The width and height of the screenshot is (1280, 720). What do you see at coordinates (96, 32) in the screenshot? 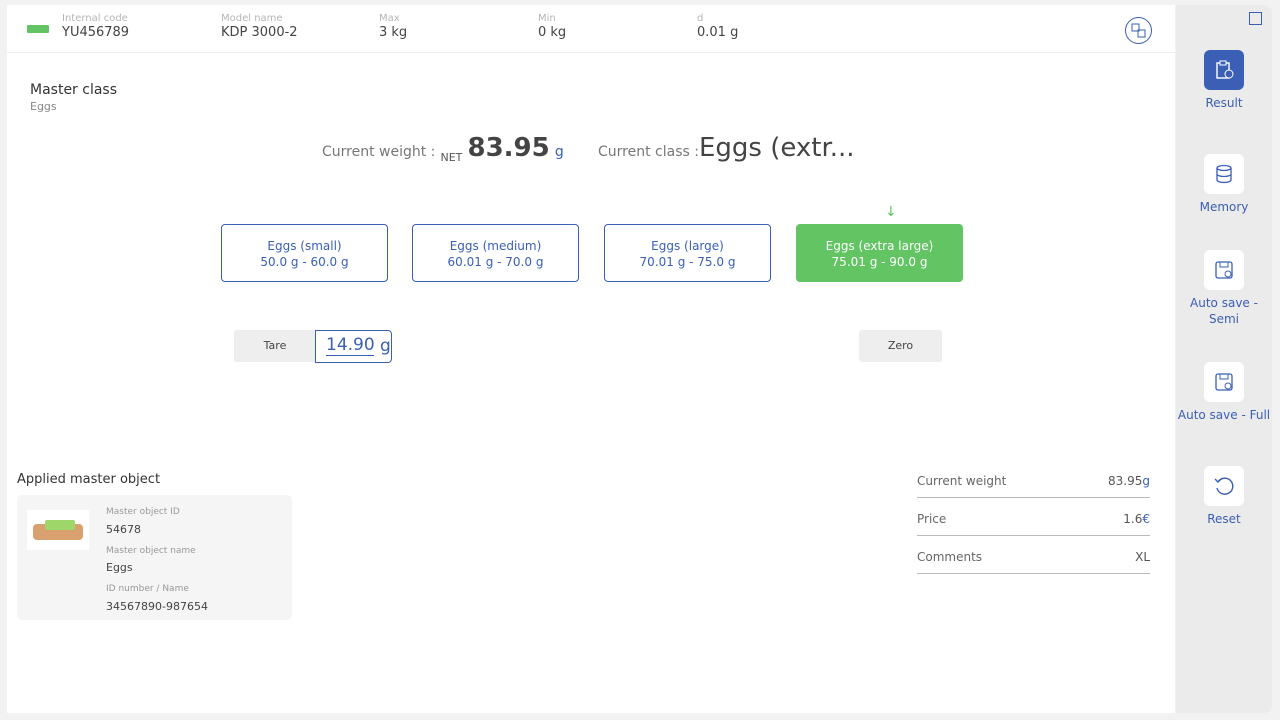
I see `field-value: YU456789` at bounding box center [96, 32].